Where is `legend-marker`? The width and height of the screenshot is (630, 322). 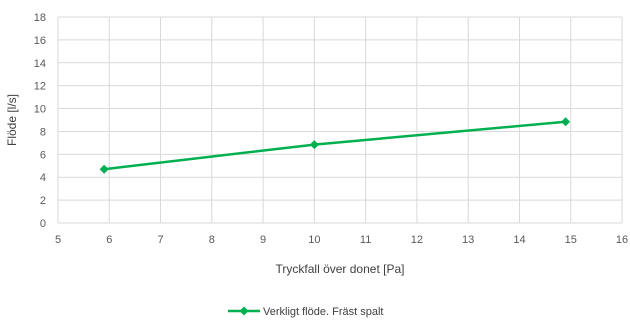 legend-marker is located at coordinates (244, 311).